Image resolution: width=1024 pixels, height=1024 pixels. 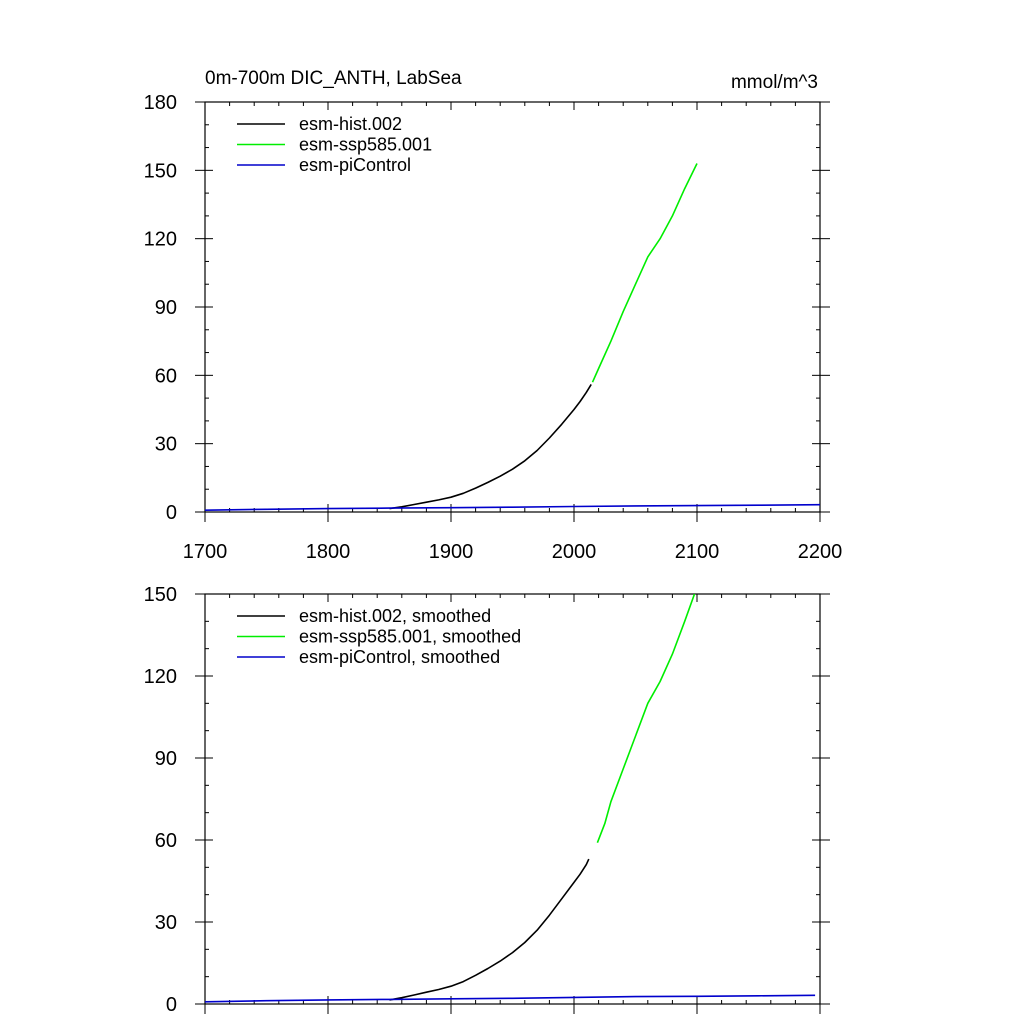 I want to click on x-tick-label: 1800, so click(x=328, y=552).